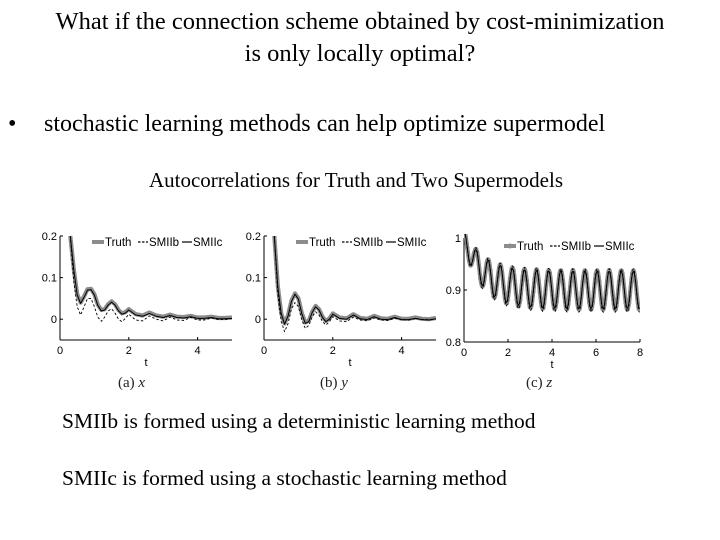 Image resolution: width=720 pixels, height=540 pixels. What do you see at coordinates (453, 291) in the screenshot?
I see `y-tick-label: 0.9` at bounding box center [453, 291].